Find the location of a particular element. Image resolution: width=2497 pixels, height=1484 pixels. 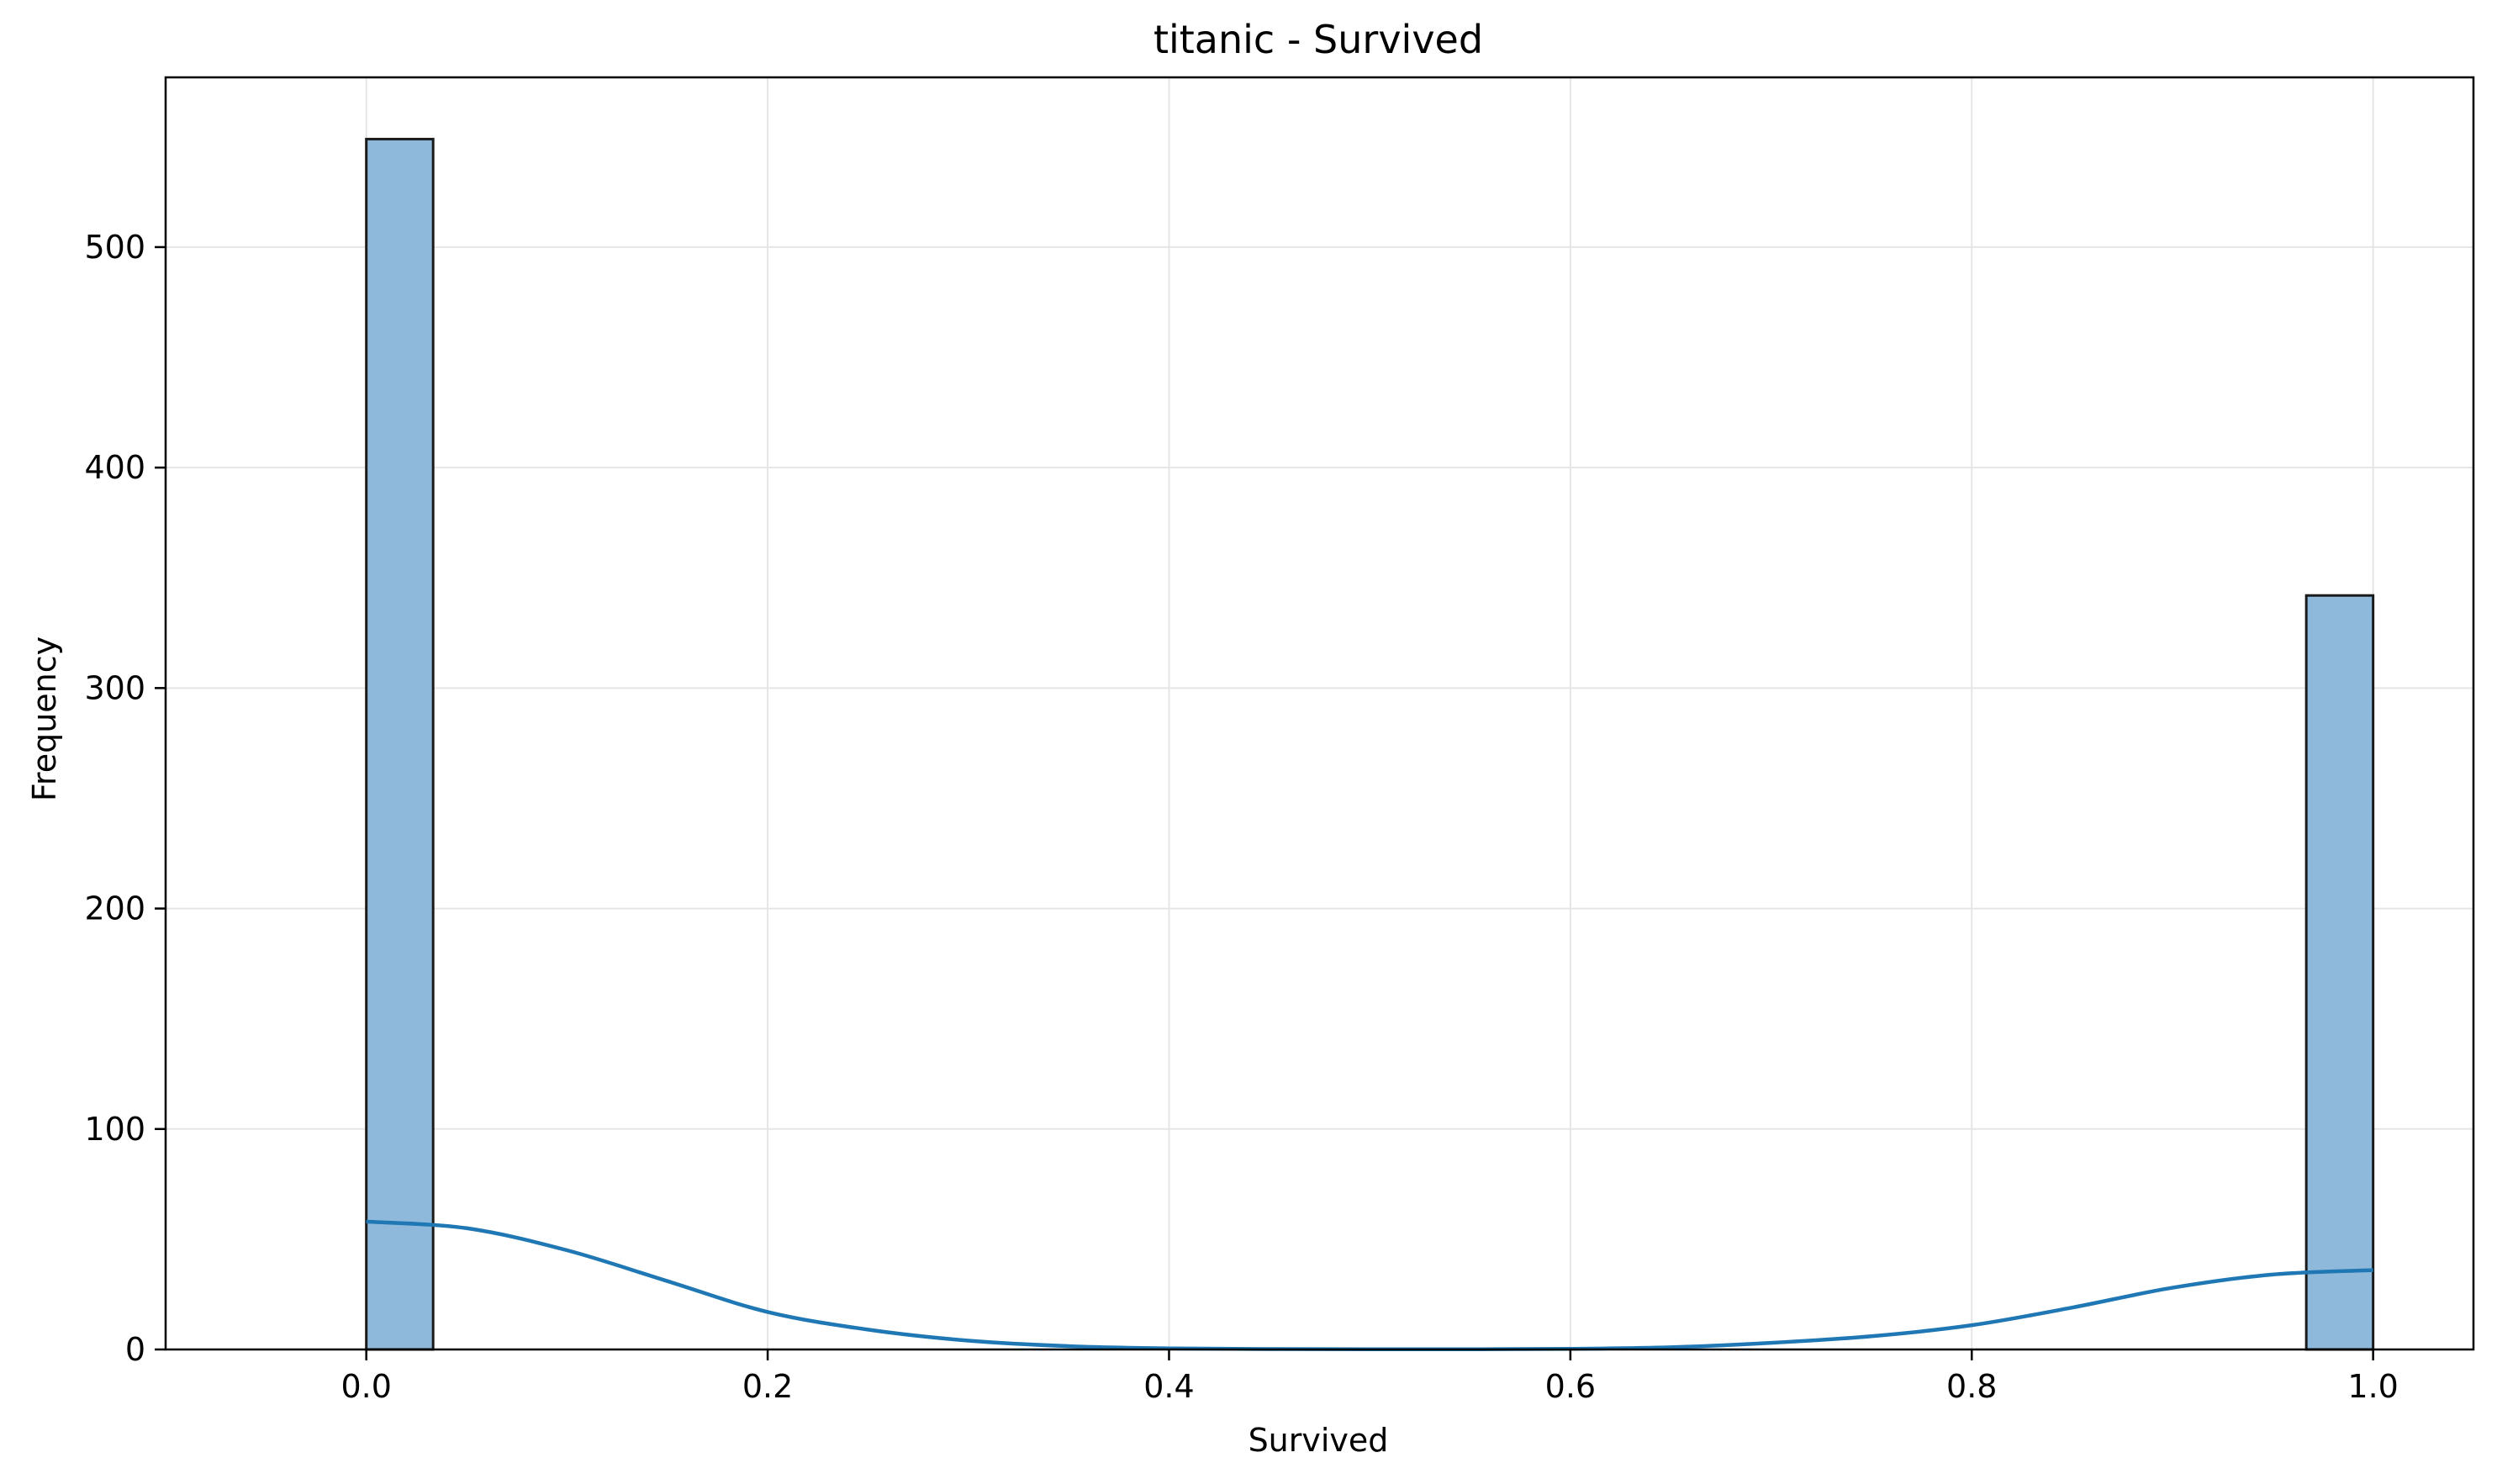

kde-layer is located at coordinates (1369, 1285).